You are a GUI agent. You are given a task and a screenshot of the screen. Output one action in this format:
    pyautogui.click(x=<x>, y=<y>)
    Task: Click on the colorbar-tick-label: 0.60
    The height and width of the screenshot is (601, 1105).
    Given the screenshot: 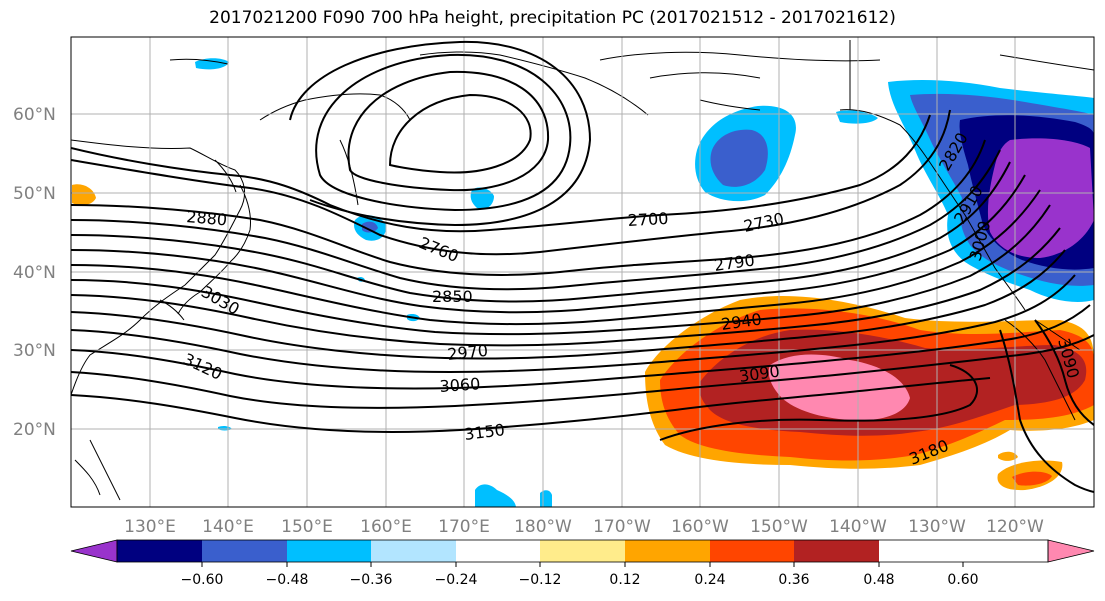 What is the action you would take?
    pyautogui.click(x=962, y=580)
    